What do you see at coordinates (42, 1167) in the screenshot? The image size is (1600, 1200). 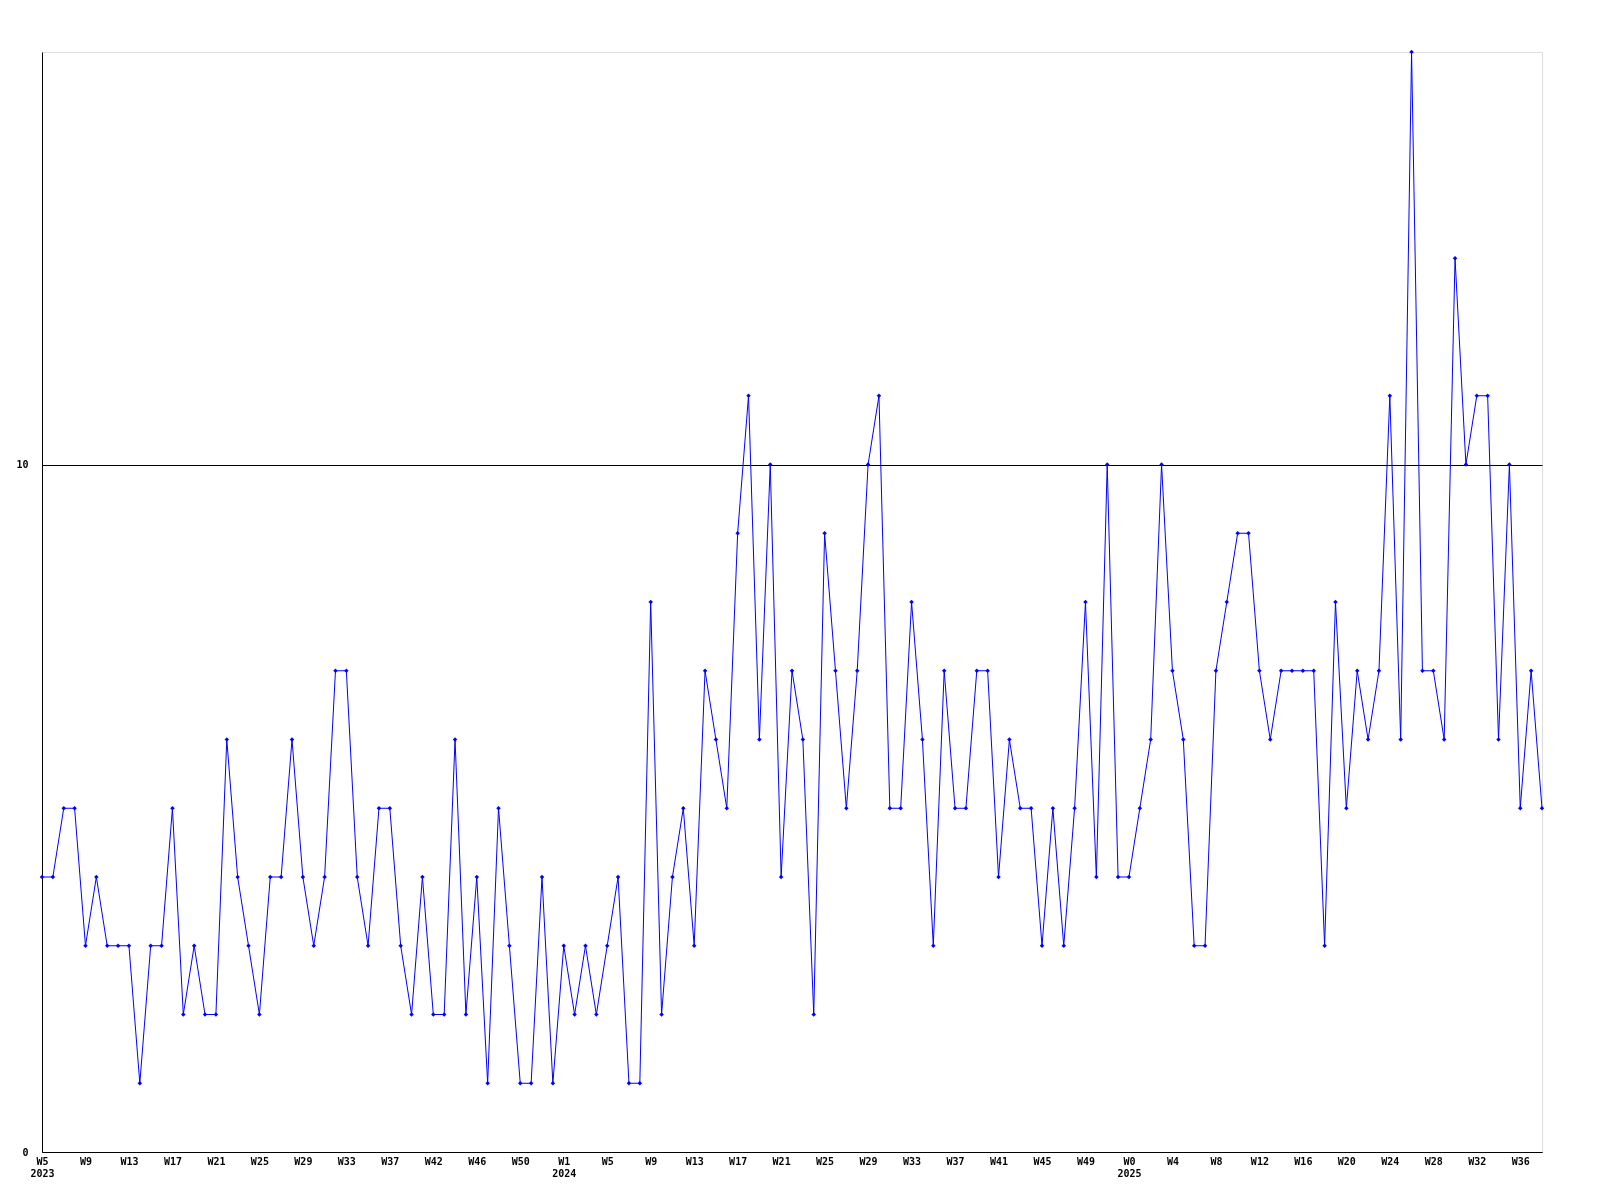 I see `x-tick-label: W5 2023` at bounding box center [42, 1167].